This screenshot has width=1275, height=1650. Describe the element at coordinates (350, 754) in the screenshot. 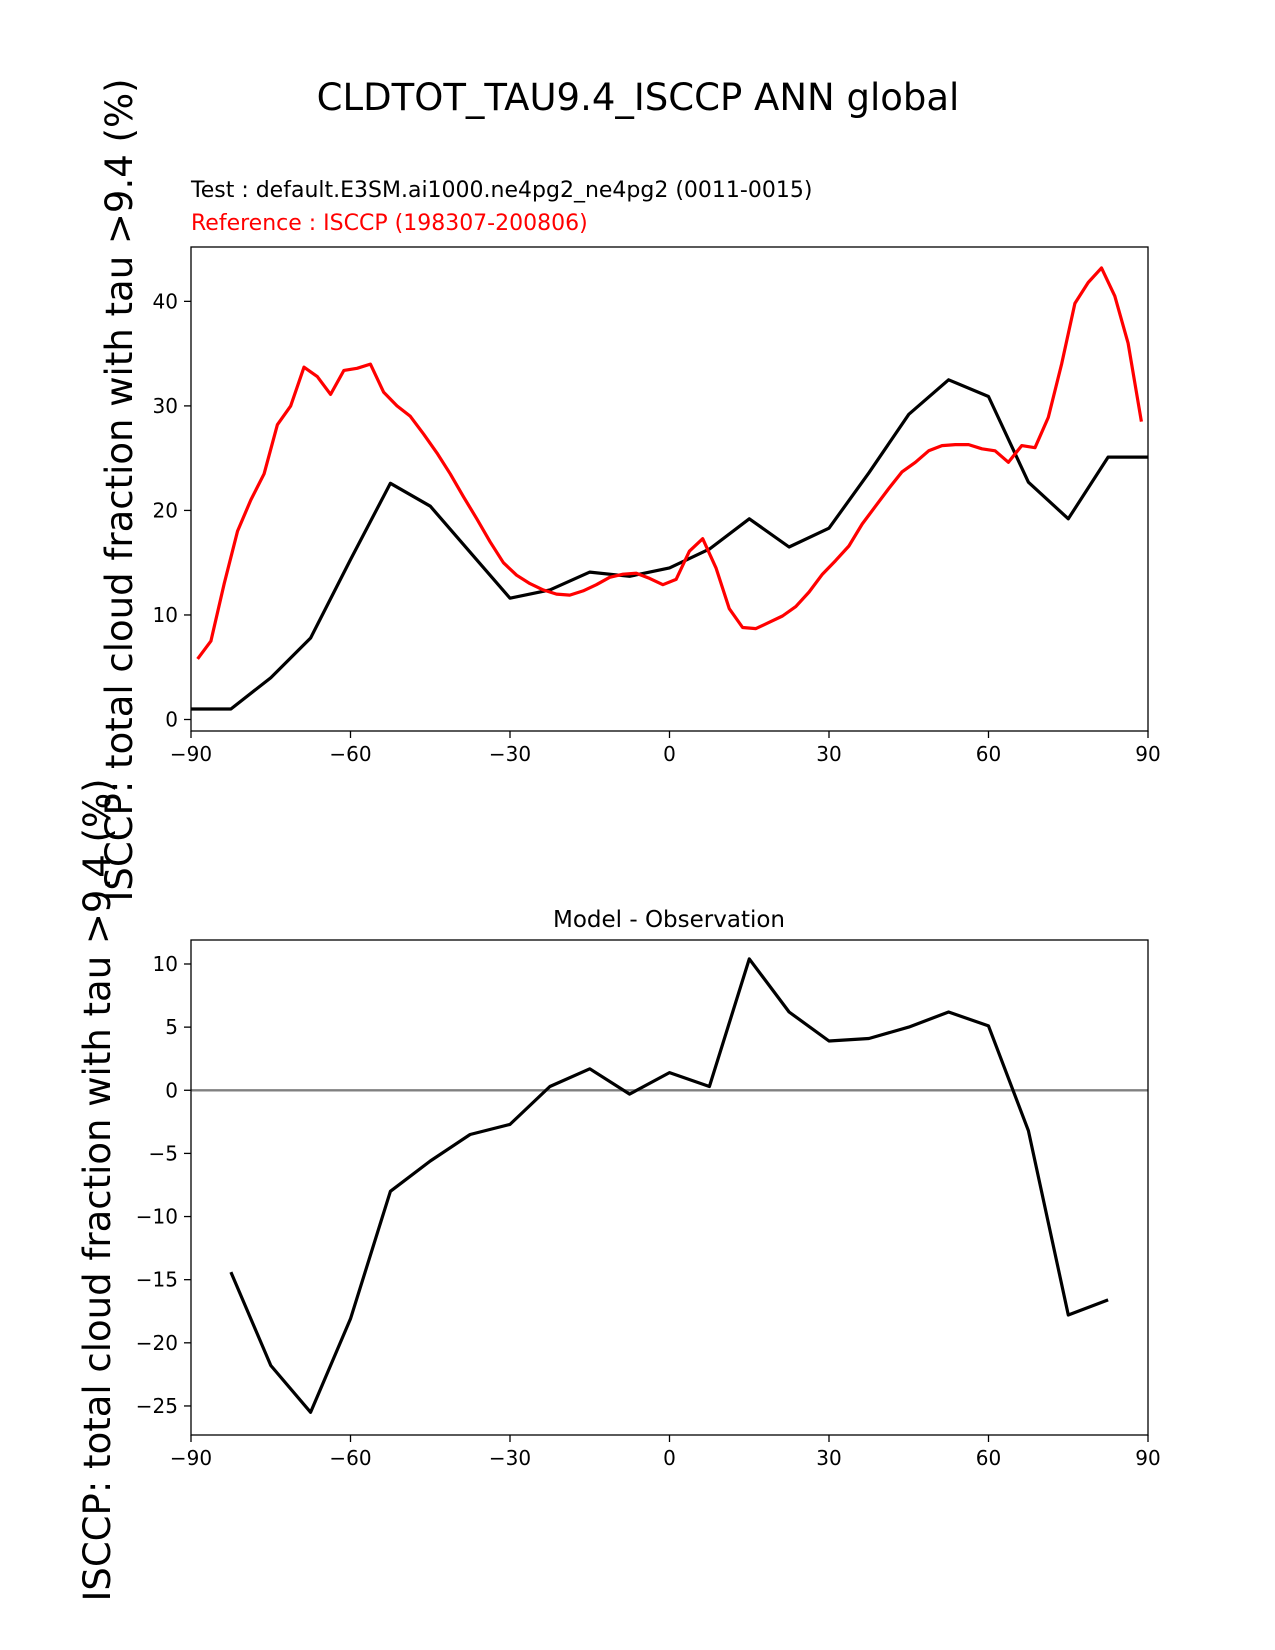

I see `top-x-tick-label: −60` at that location.